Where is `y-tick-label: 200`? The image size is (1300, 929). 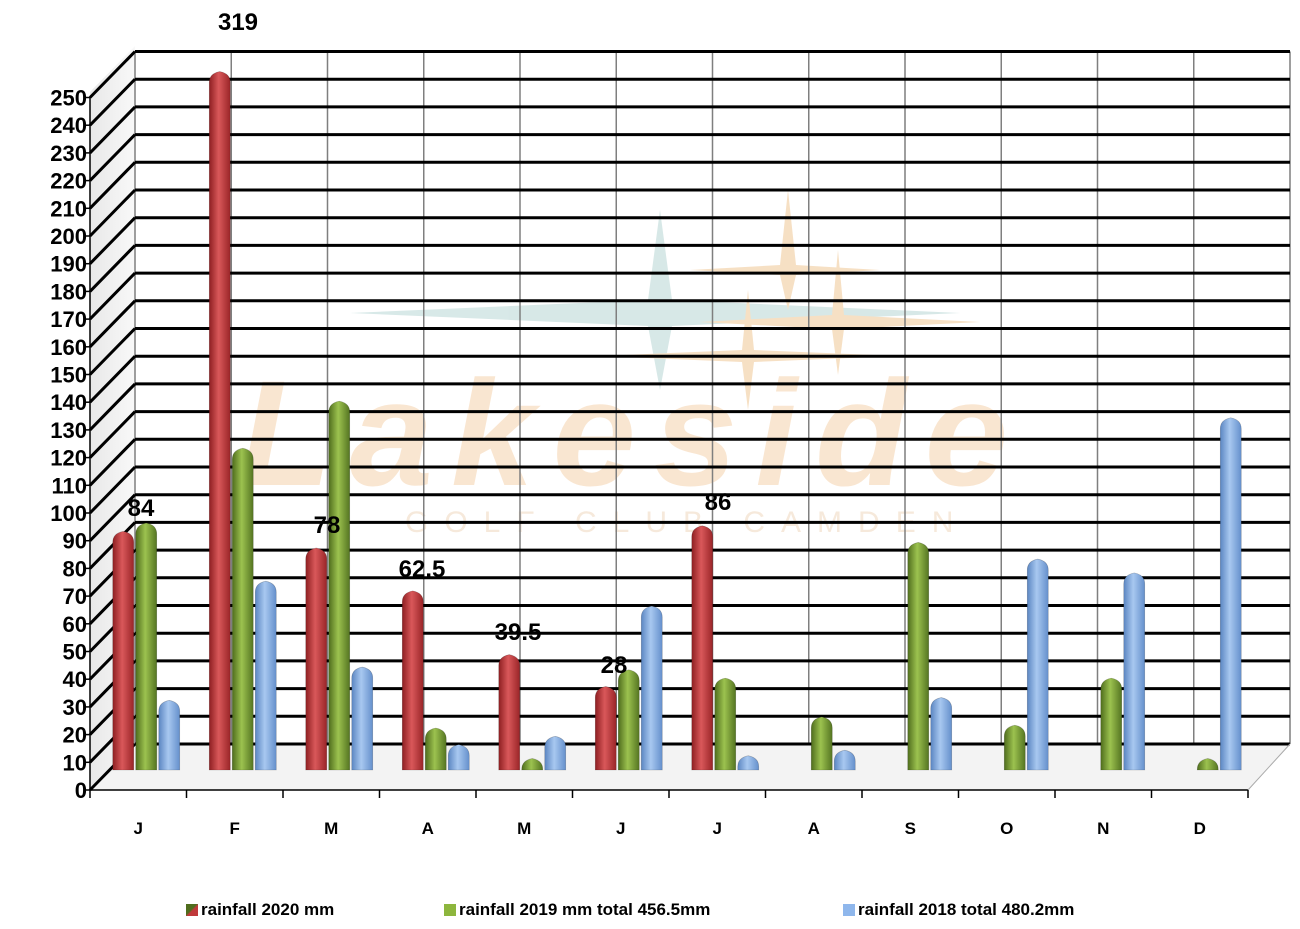
y-tick-label: 200 is located at coordinates (68, 236).